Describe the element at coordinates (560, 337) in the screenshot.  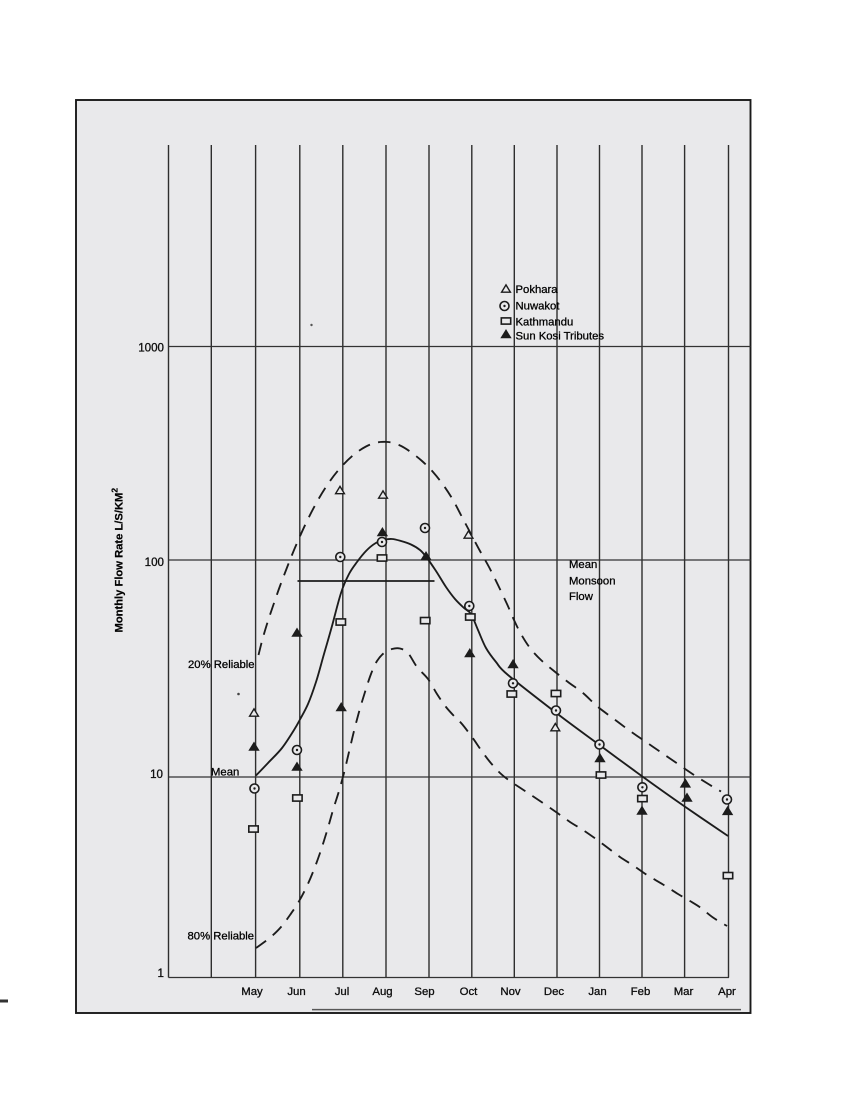
I see `svg-text: Sun Kosi Tributes` at that location.